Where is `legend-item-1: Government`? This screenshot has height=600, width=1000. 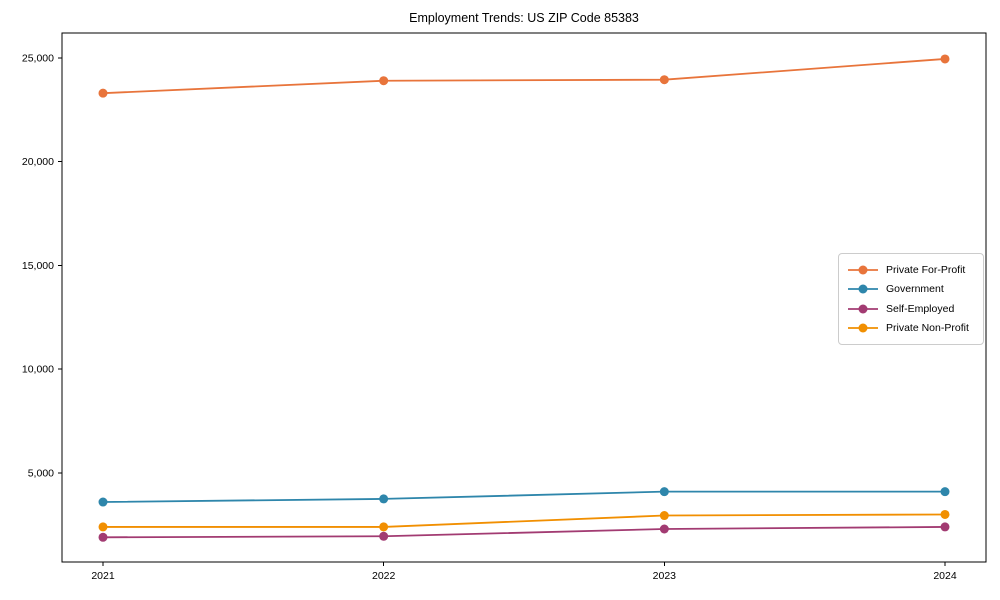 legend-item-1: Government is located at coordinates (911, 290).